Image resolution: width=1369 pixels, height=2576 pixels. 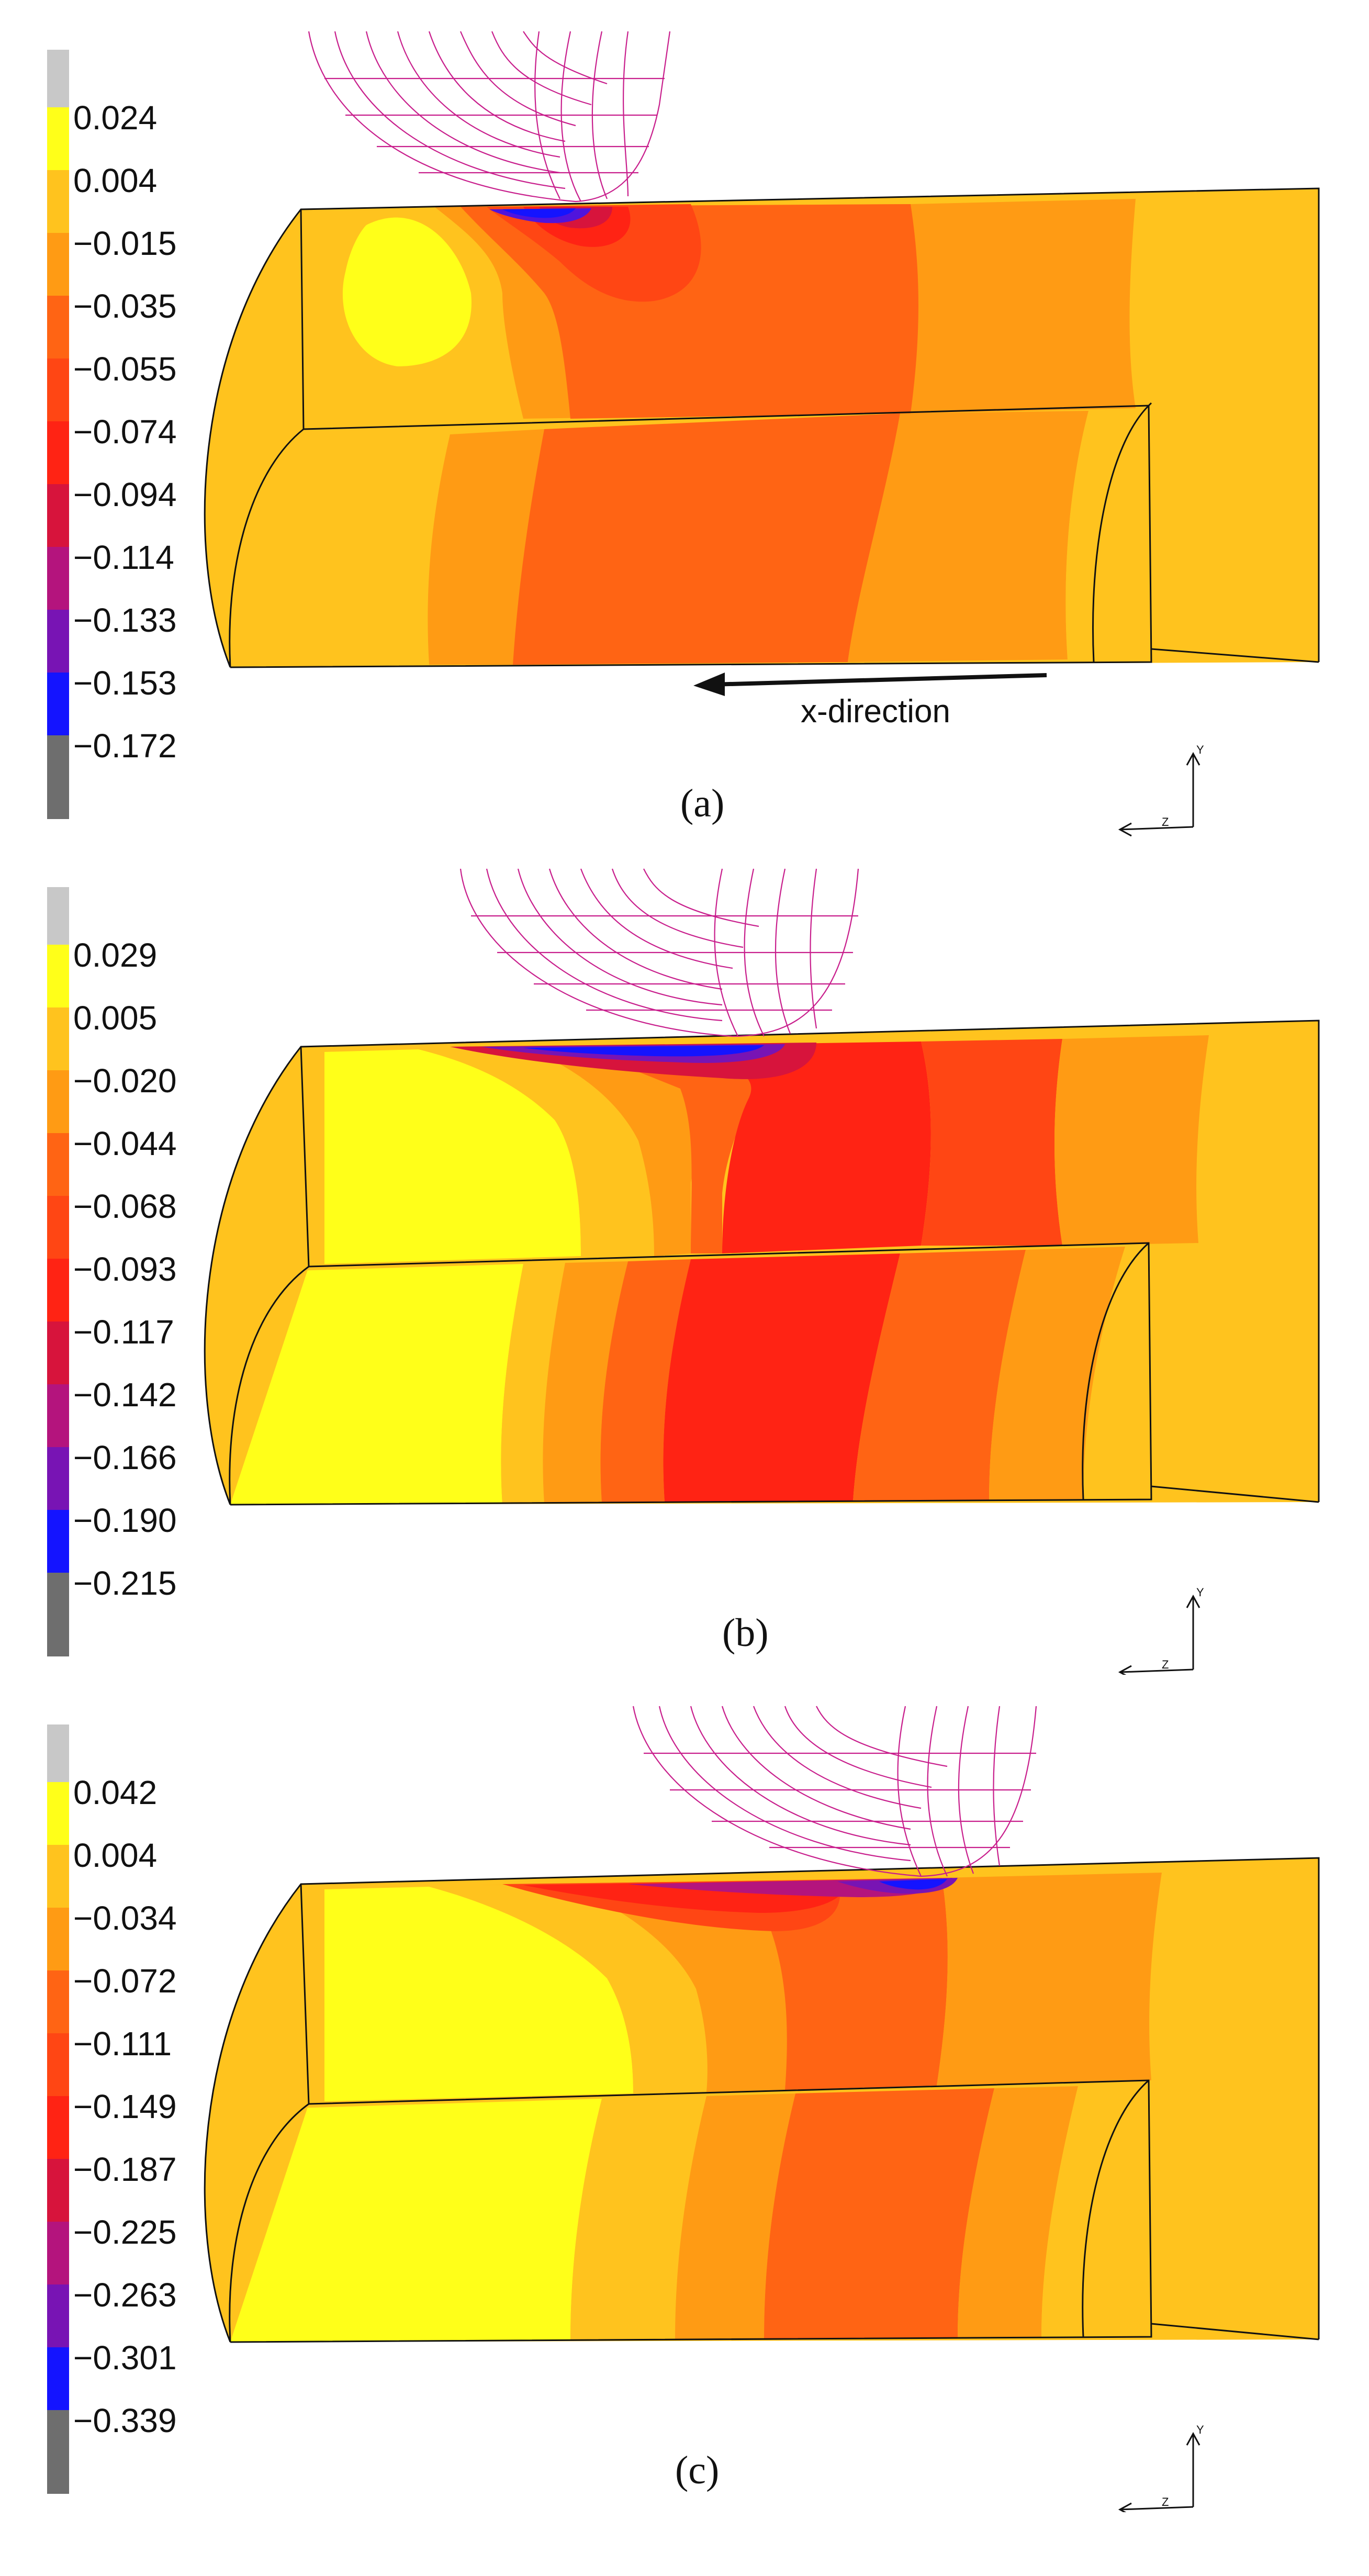 What do you see at coordinates (125, 1206) in the screenshot?
I see `legend-label: −0.068` at bounding box center [125, 1206].